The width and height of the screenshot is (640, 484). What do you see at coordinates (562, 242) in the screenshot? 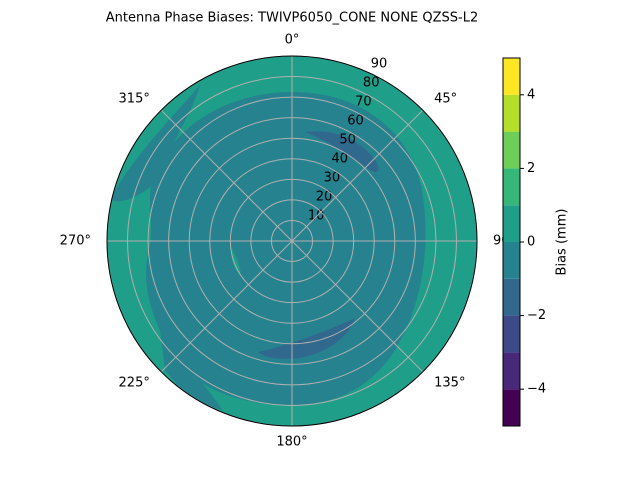
I see `colorbar-label: Bias (mm)` at bounding box center [562, 242].